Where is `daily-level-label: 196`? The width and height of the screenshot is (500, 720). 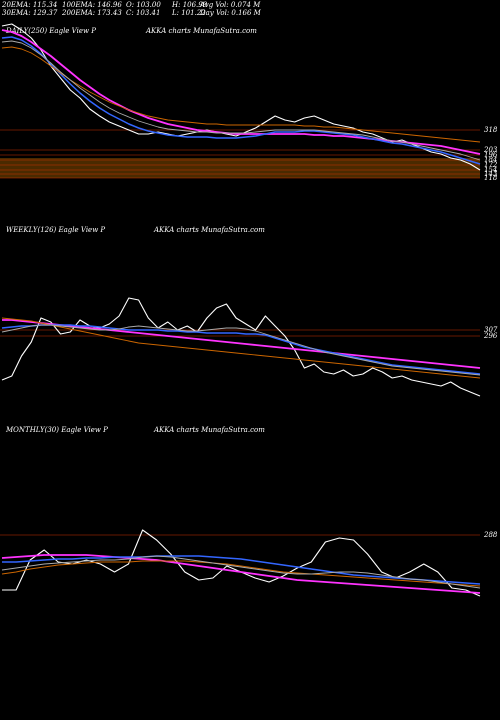
daily-level-label: 196 is located at coordinates (491, 155).